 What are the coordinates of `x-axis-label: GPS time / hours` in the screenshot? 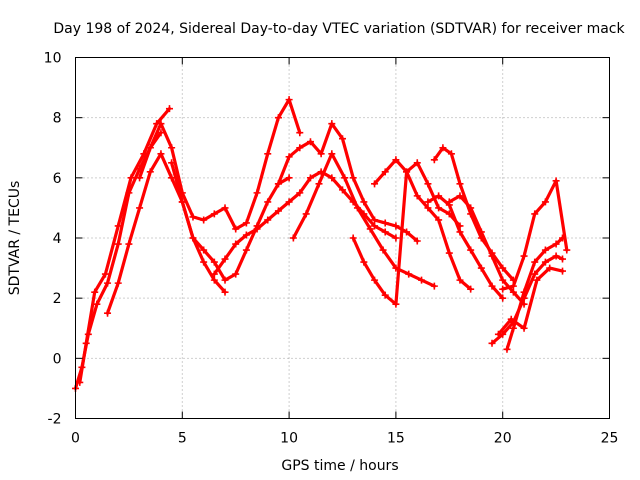 It's located at (339, 466).